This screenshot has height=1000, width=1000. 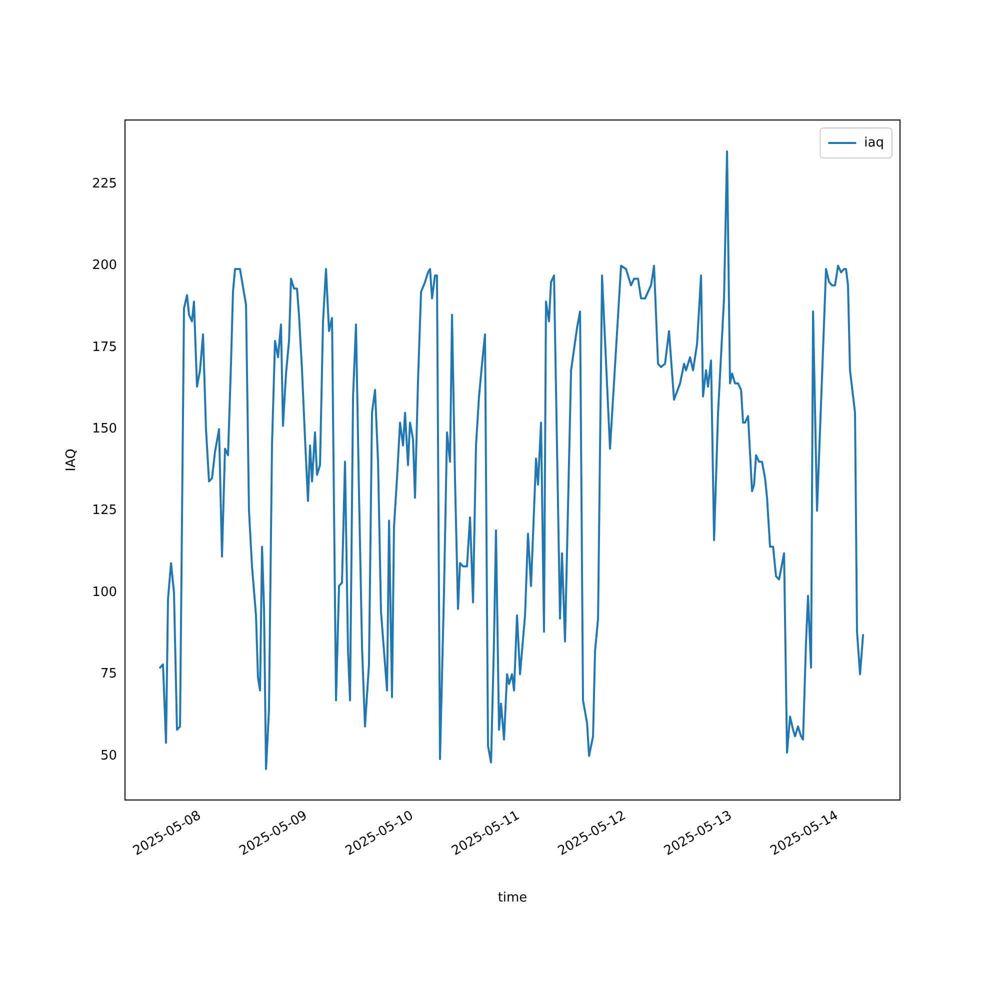 I want to click on y-tick-label: 225, so click(x=104, y=184).